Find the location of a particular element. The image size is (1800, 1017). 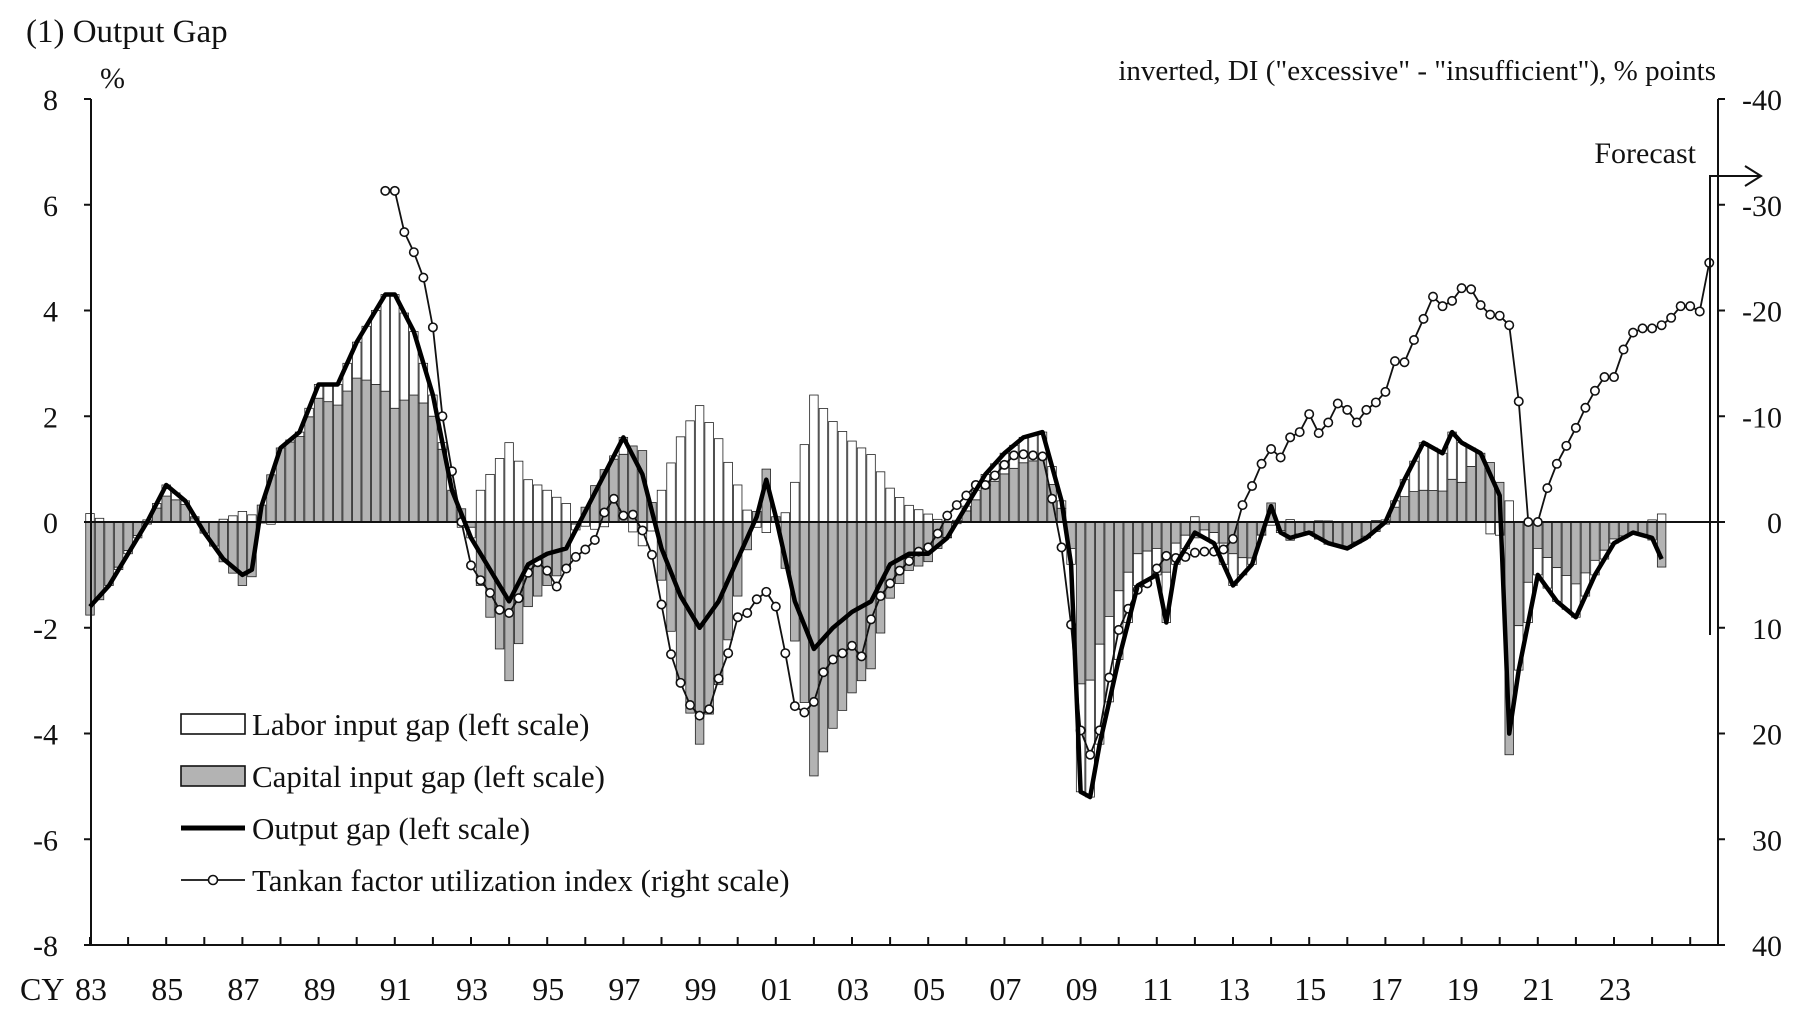

right-tick-label: 30 is located at coordinates (1767, 840).